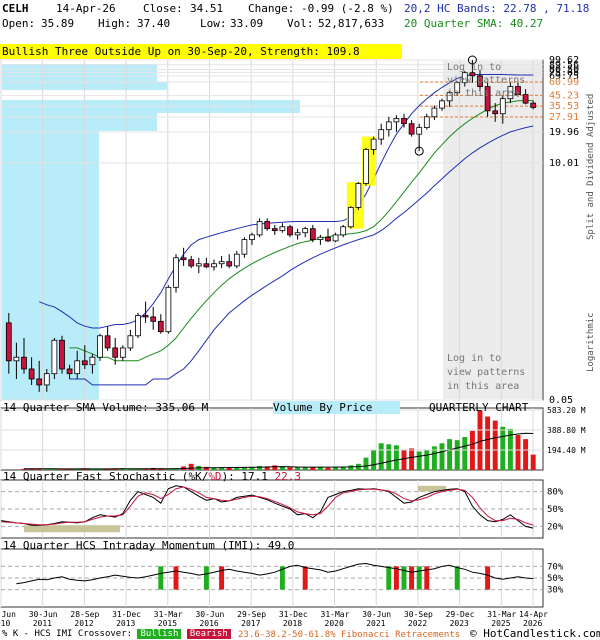 The height and width of the screenshot is (640, 600). Describe the element at coordinates (591, 166) in the screenshot. I see `adjusted-label: Split and Dividend Adjusted` at that location.